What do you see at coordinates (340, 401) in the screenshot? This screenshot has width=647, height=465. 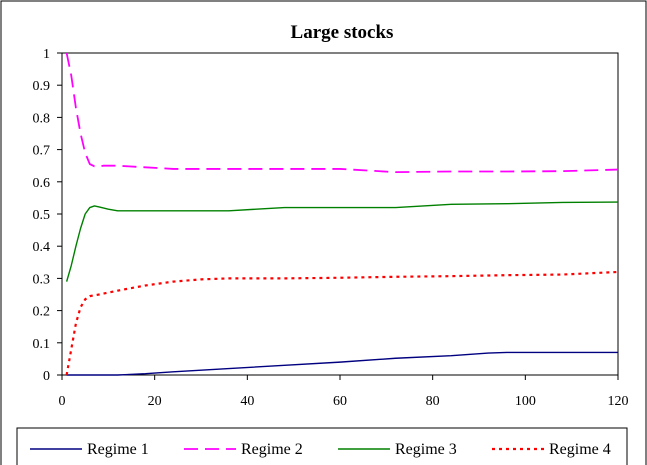 I see `x-tick-label: 60` at bounding box center [340, 401].